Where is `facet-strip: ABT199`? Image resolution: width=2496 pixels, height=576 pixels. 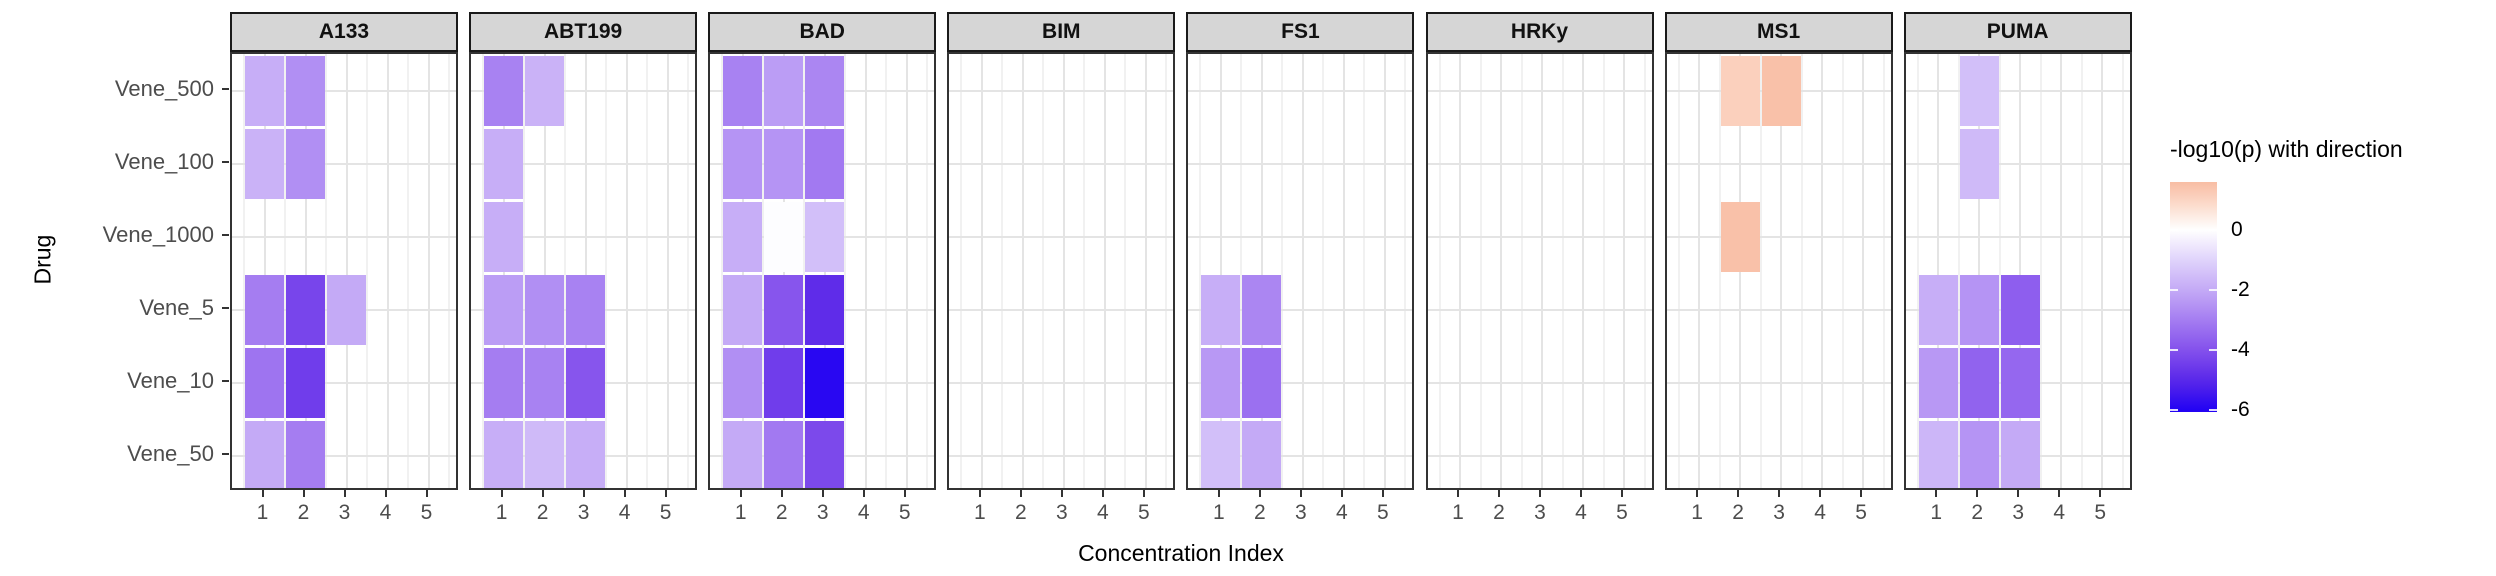
facet-strip: ABT199 is located at coordinates (583, 32).